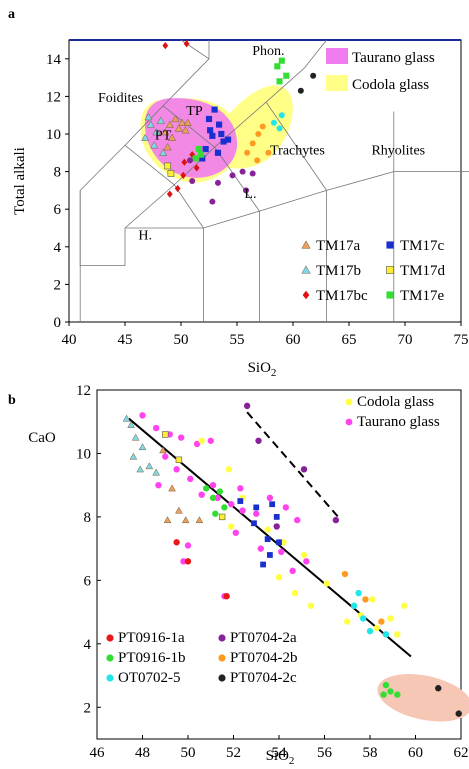 The image size is (469, 769). I want to click on panel-b-legend-top: Codola glass Taurano glass, so click(392, 412).